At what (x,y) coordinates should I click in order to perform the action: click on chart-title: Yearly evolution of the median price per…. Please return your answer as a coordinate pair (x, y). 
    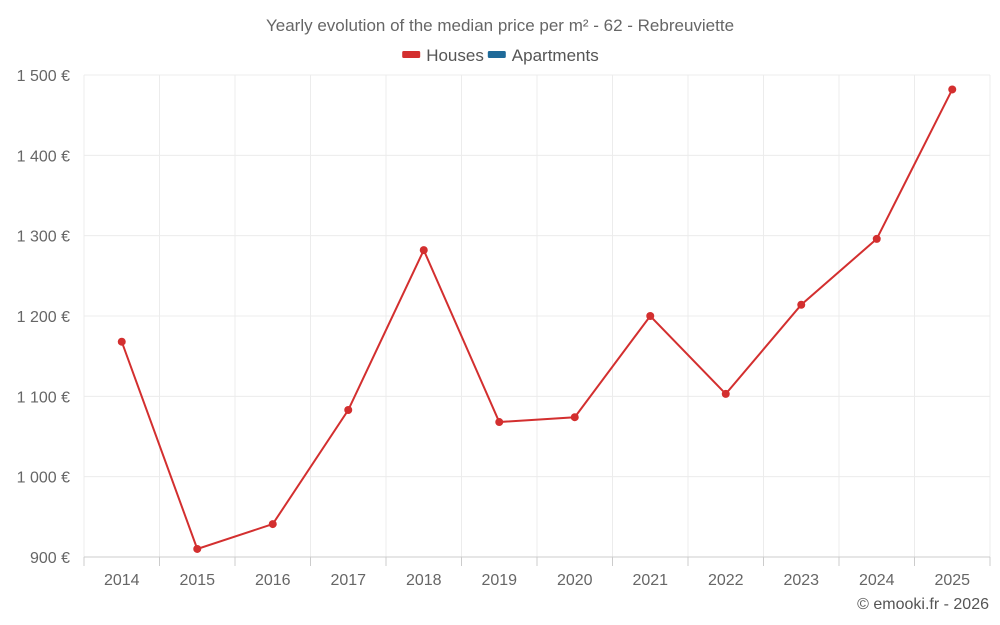
    Looking at the image, I should click on (500, 25).